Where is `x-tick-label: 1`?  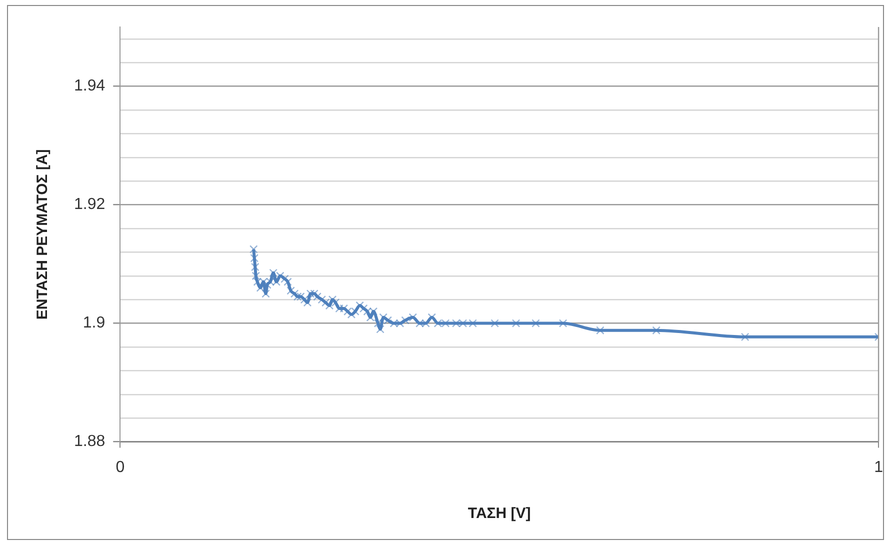 x-tick-label: 1 is located at coordinates (879, 467).